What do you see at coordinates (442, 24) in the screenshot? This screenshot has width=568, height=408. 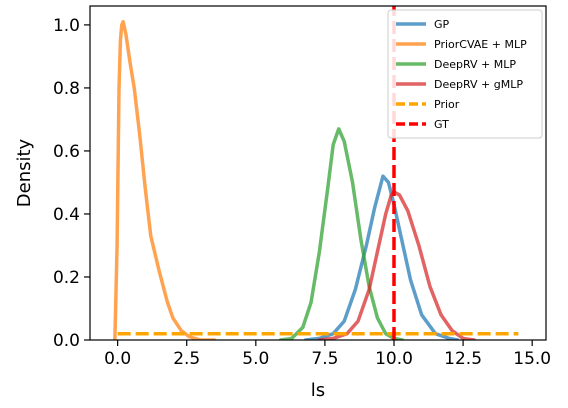 I see `legend-label: GP` at bounding box center [442, 24].